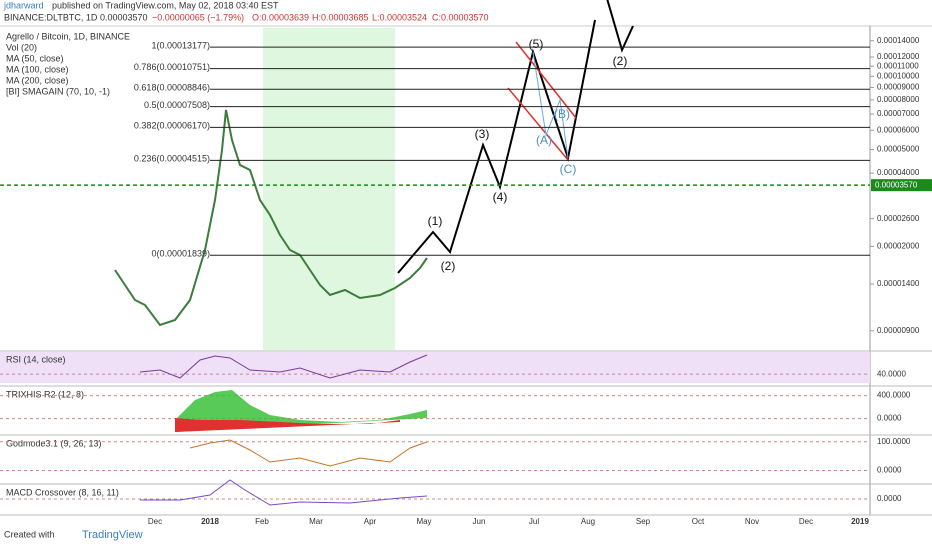 This screenshot has height=550, width=932. I want to click on y-tick-label: 0.00005000, so click(898, 149).